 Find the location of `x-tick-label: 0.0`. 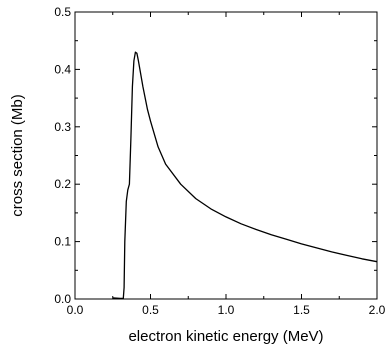

x-tick-label: 0.0 is located at coordinates (75, 310).